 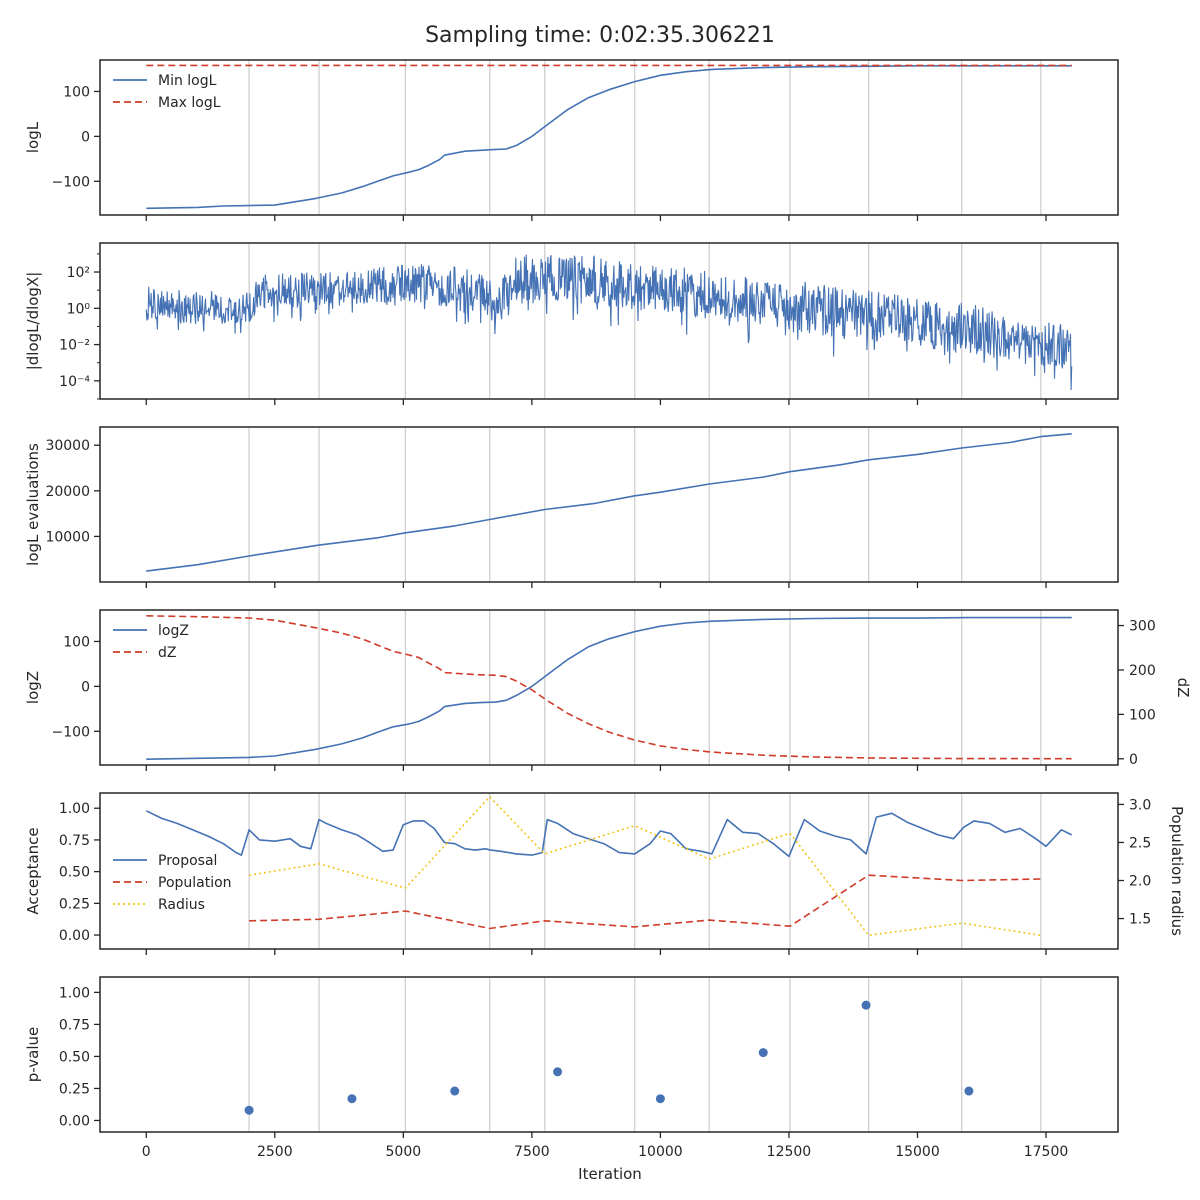 I want to click on y-tick-label: 10², so click(x=78, y=273).